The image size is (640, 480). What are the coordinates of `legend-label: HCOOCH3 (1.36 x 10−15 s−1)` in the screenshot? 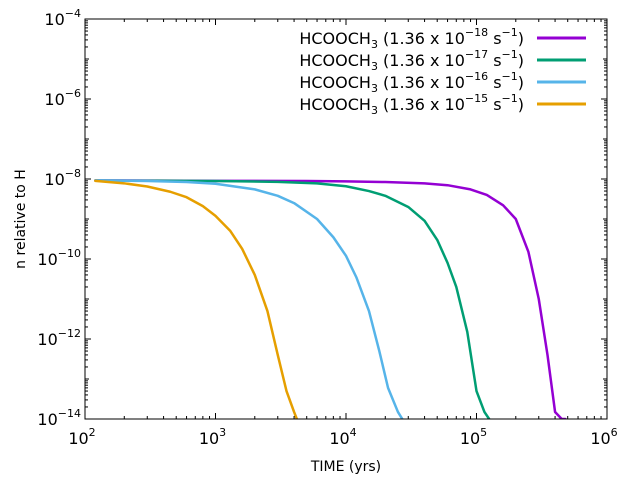 It's located at (411, 104).